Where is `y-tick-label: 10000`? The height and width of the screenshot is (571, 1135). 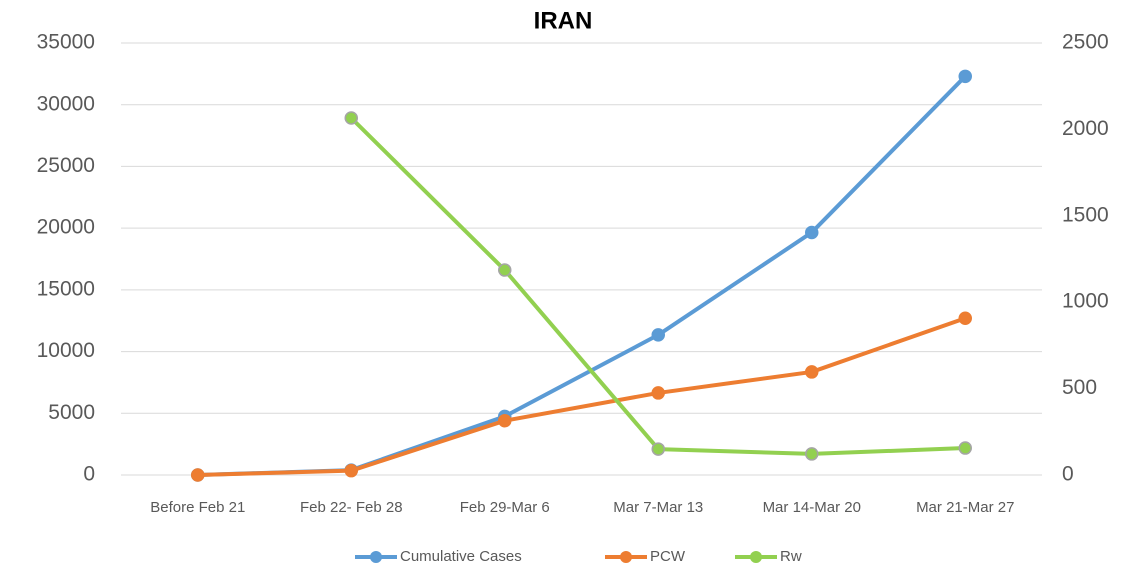 y-tick-label: 10000 is located at coordinates (66, 350).